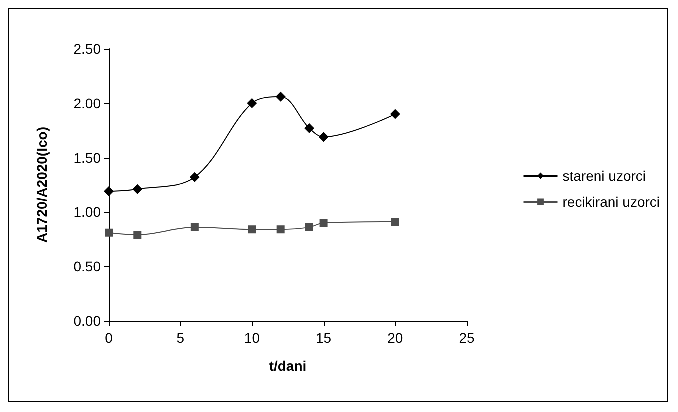  What do you see at coordinates (88, 49) in the screenshot?
I see `y-tick-label: 2.50` at bounding box center [88, 49].